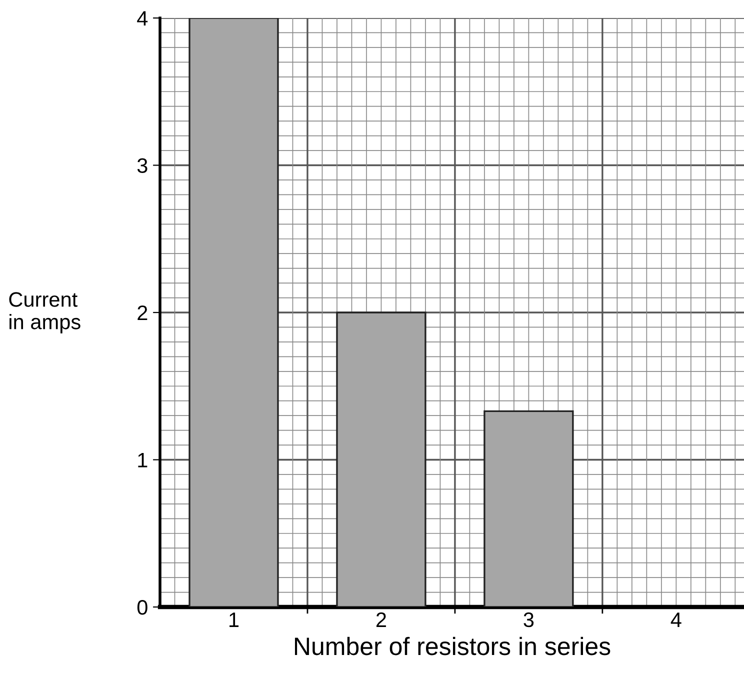 The image size is (744, 679). What do you see at coordinates (529, 620) in the screenshot?
I see `x-tick-label: 3` at bounding box center [529, 620].